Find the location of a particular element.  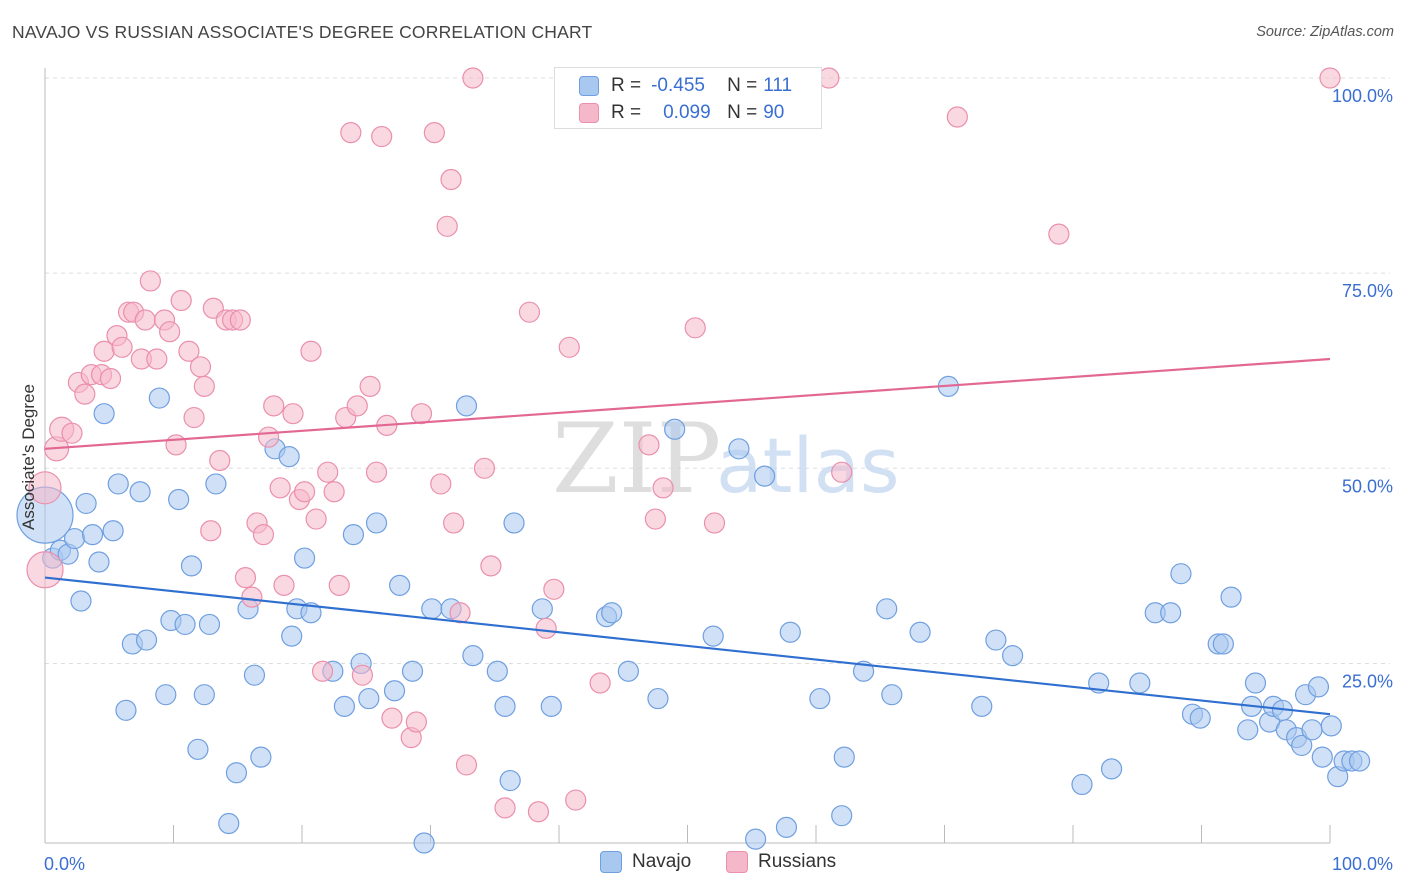

y-axis-label: Associate's Degree is located at coordinates (28, 457).